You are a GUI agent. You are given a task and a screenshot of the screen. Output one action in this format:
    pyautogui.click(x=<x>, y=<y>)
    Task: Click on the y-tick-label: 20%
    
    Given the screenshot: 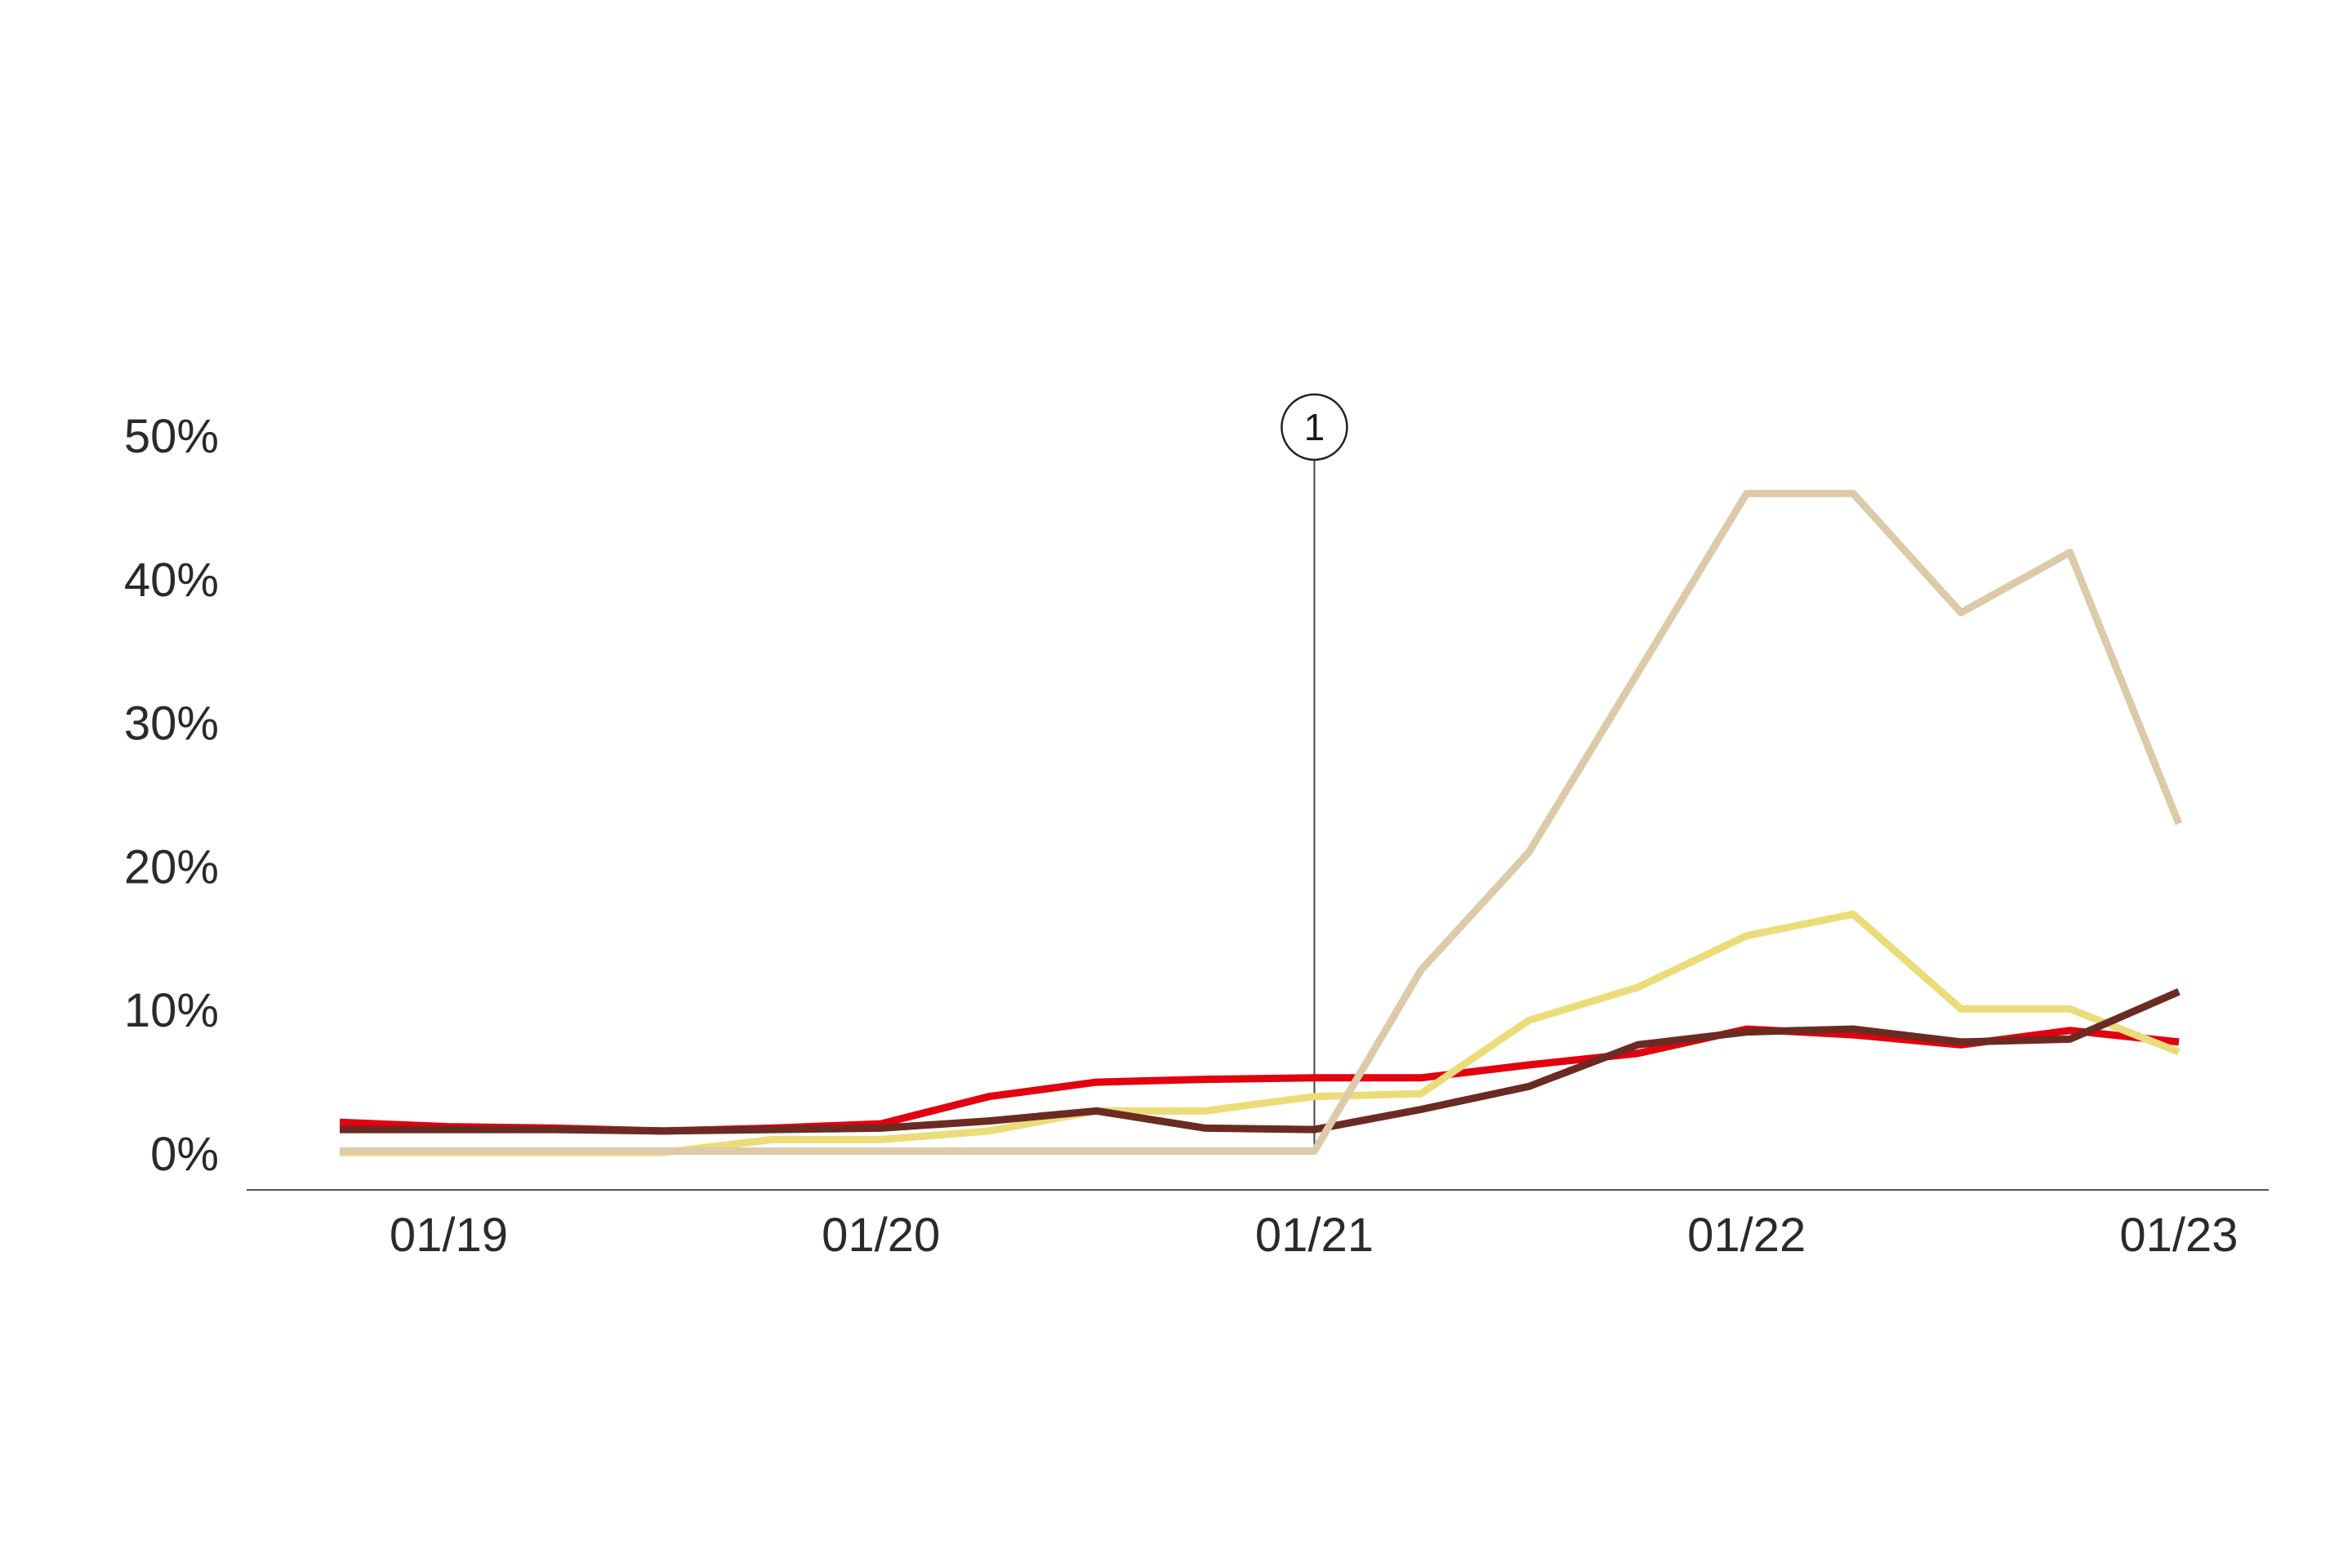 What is the action you would take?
    pyautogui.click(x=171, y=866)
    